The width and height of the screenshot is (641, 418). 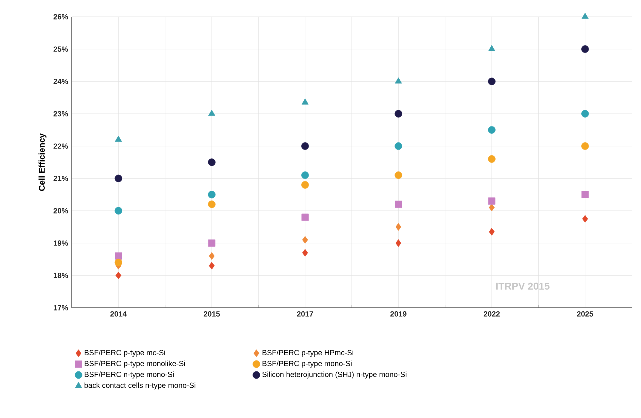 I want to click on annotation: ITRPV 2015, so click(x=523, y=286).